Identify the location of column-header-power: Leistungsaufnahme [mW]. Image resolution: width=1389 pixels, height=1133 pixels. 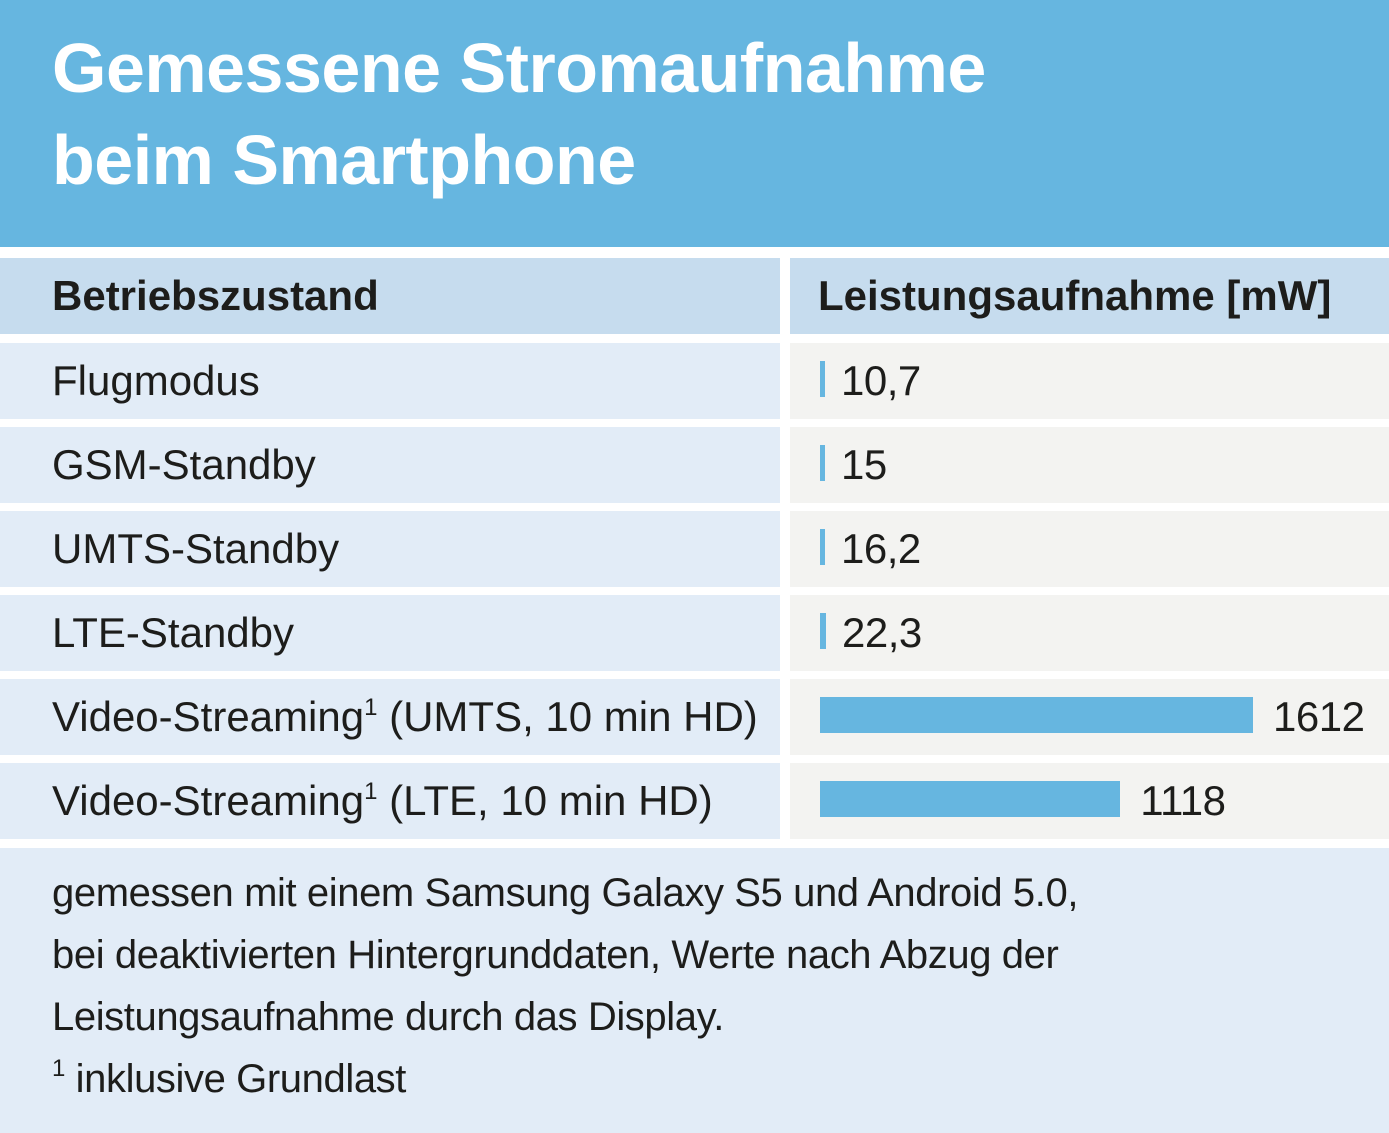
(1089, 296).